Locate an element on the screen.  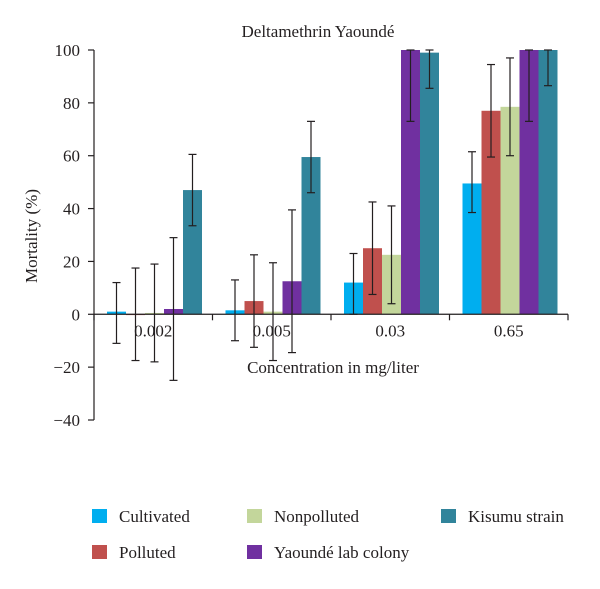
legend-item-cultivated: Cultivated is located at coordinates (141, 516).